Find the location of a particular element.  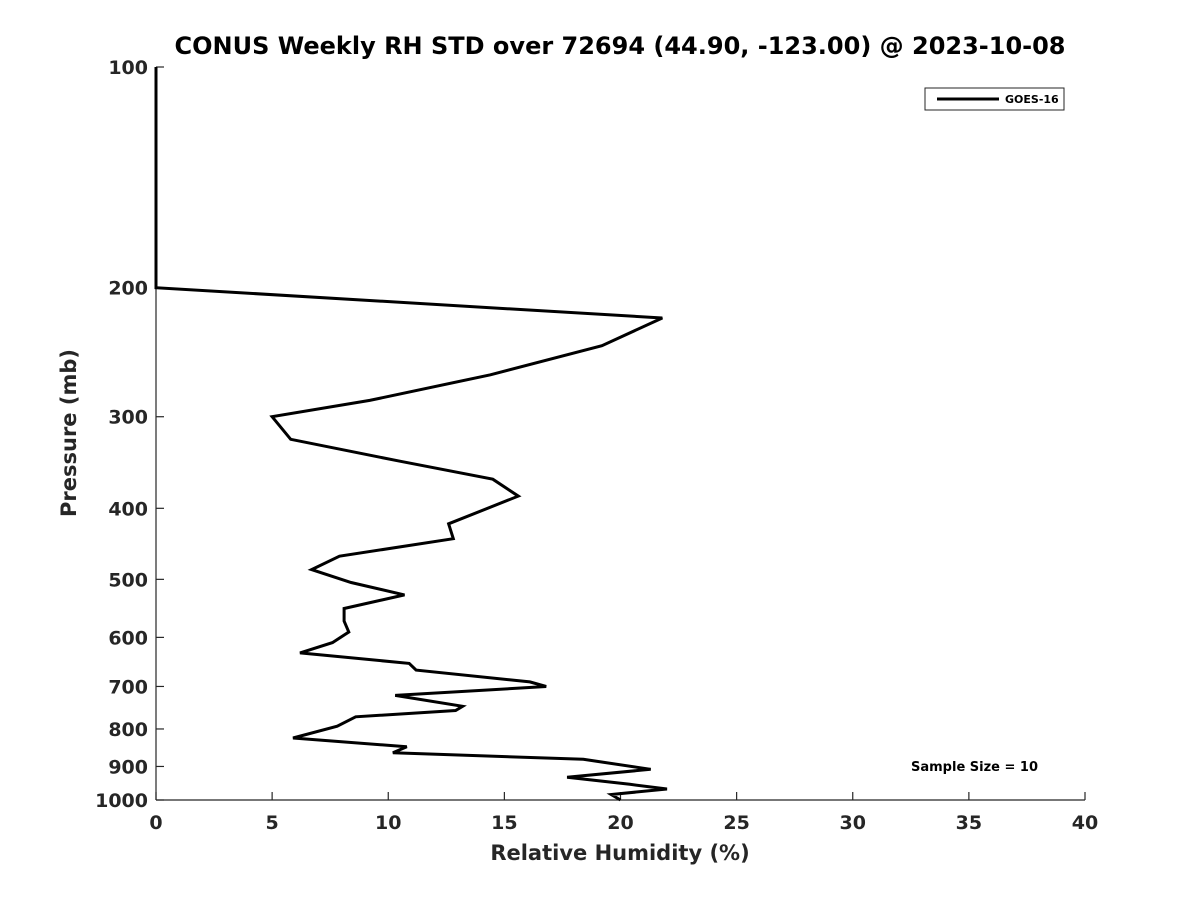

y-axis-label: Pressure (mb) is located at coordinates (69, 433).